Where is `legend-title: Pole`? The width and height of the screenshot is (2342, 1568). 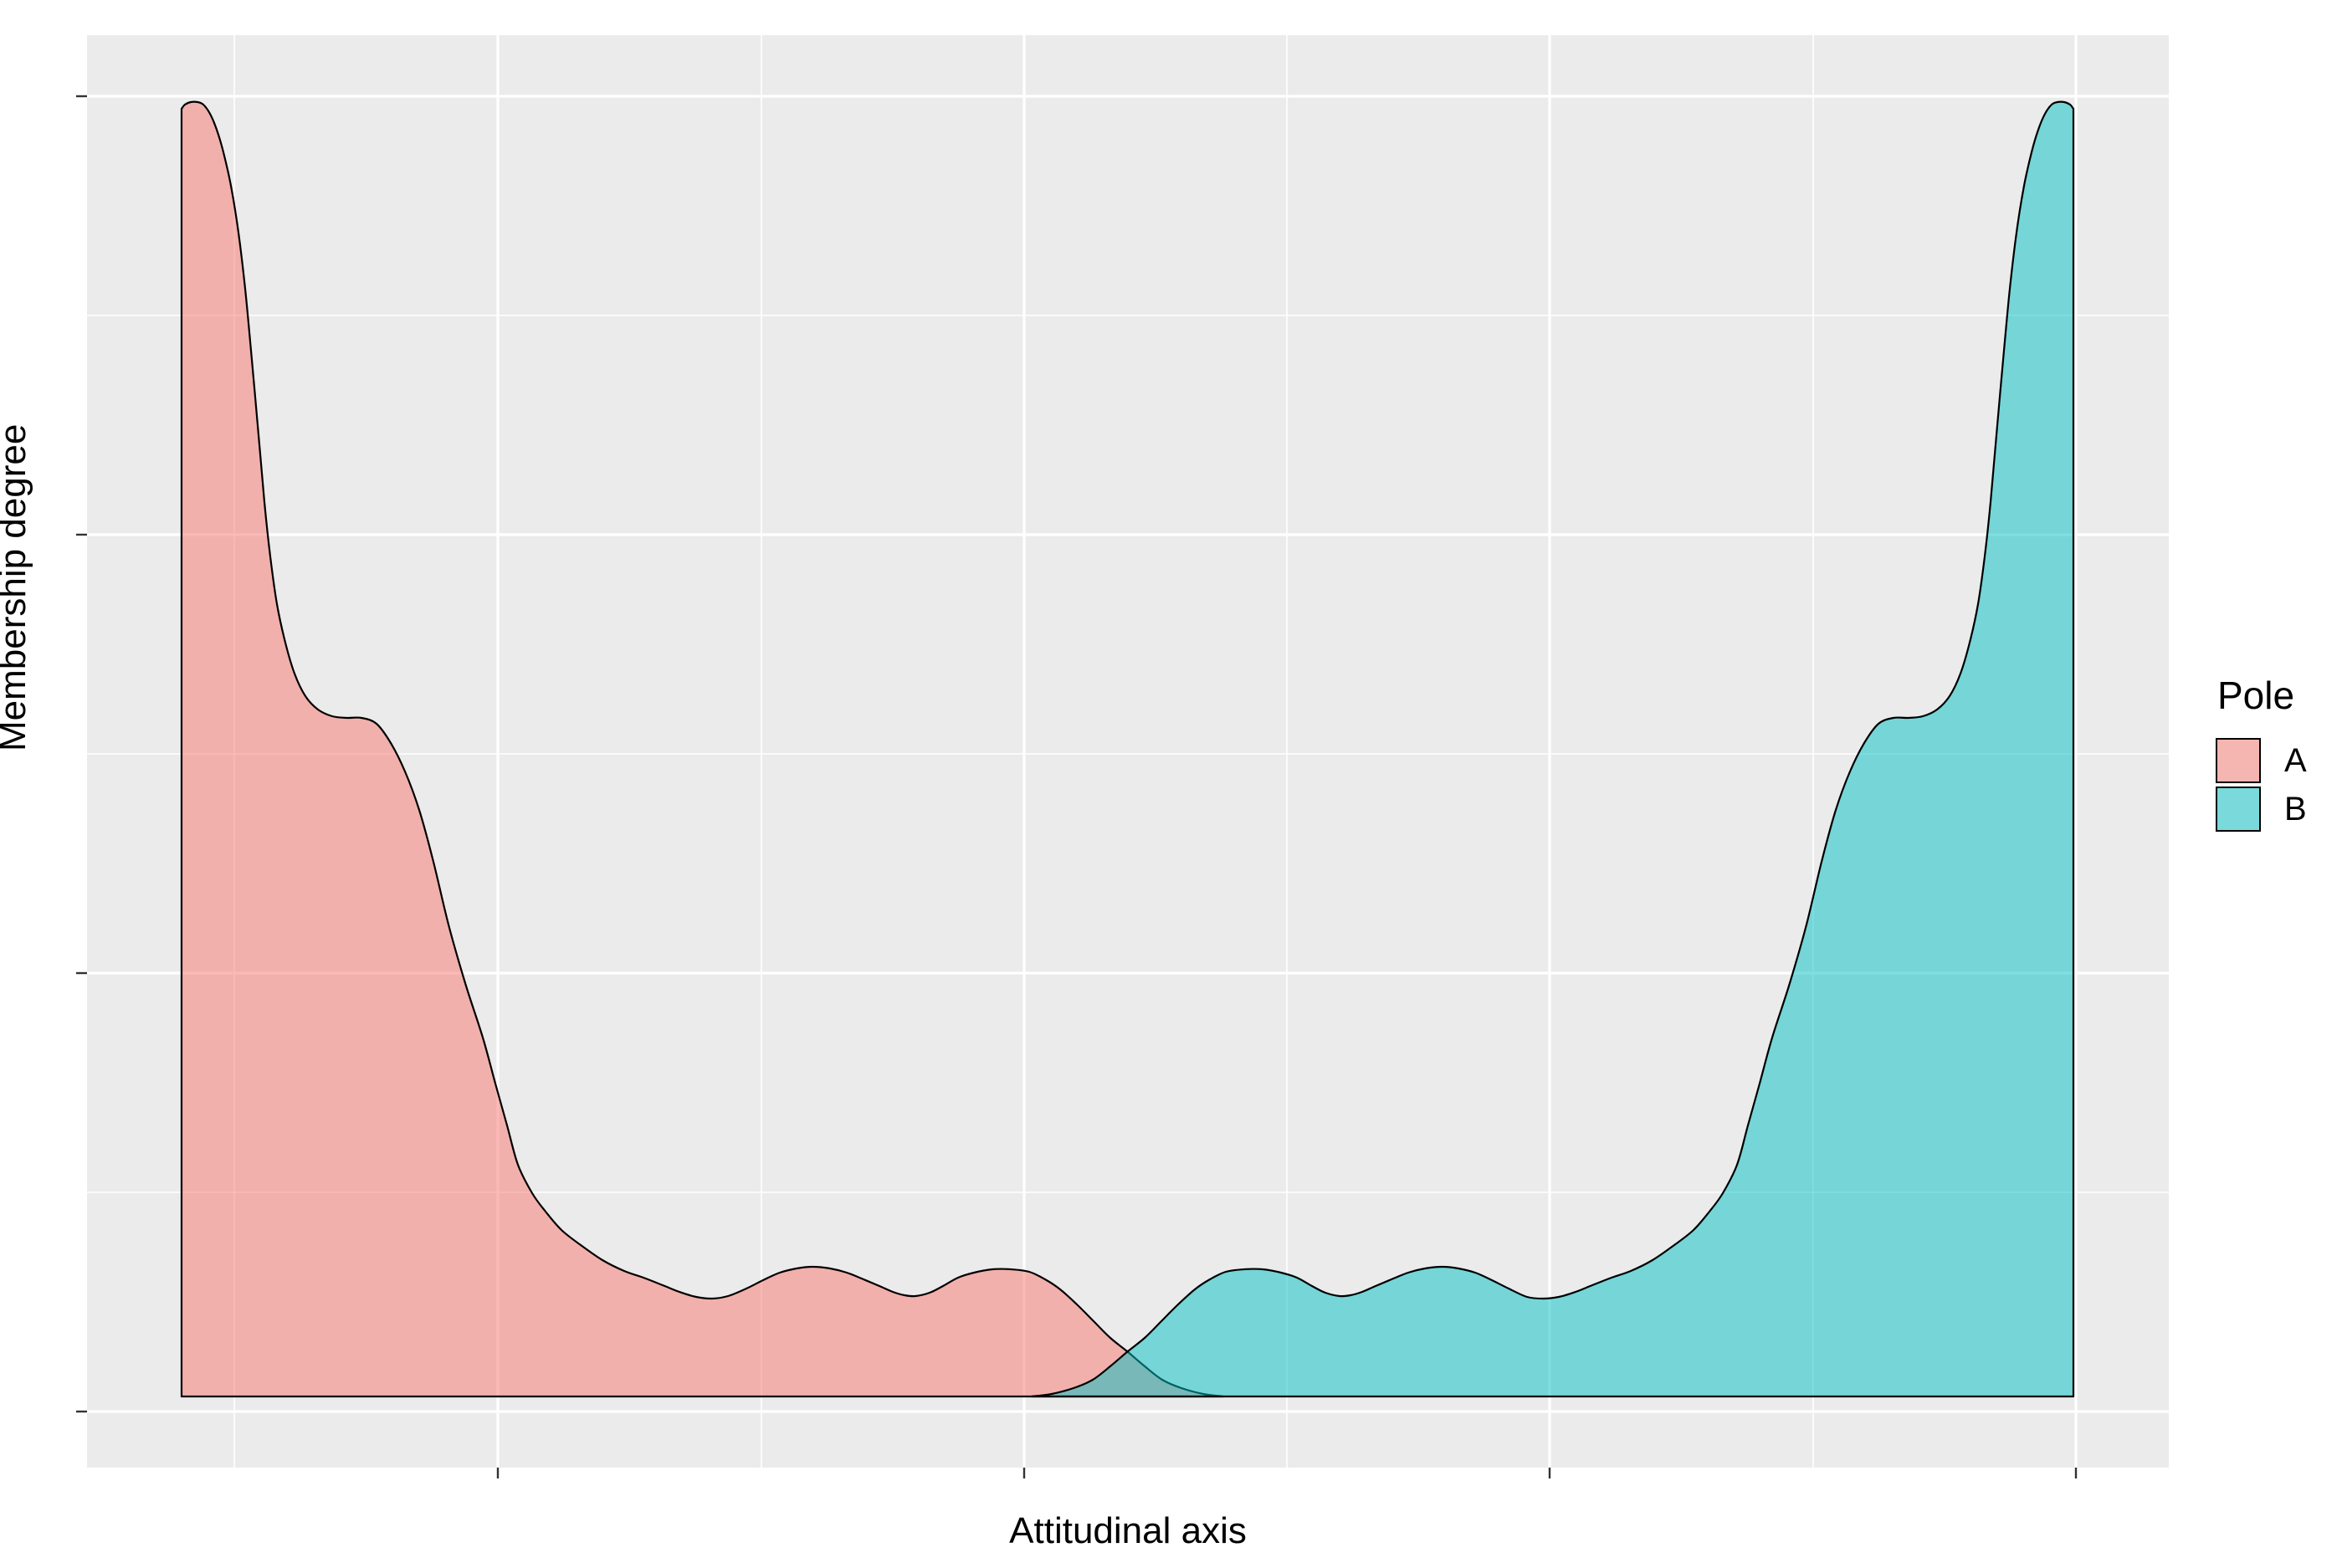 legend-title: Pole is located at coordinates (2256, 695).